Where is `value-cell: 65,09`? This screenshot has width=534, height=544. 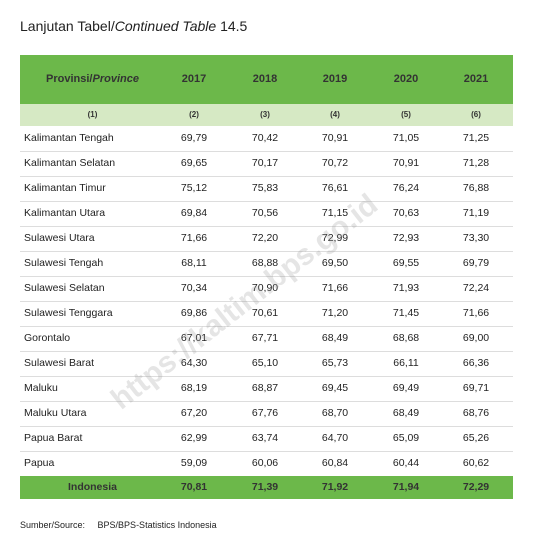 value-cell: 65,09 is located at coordinates (406, 438).